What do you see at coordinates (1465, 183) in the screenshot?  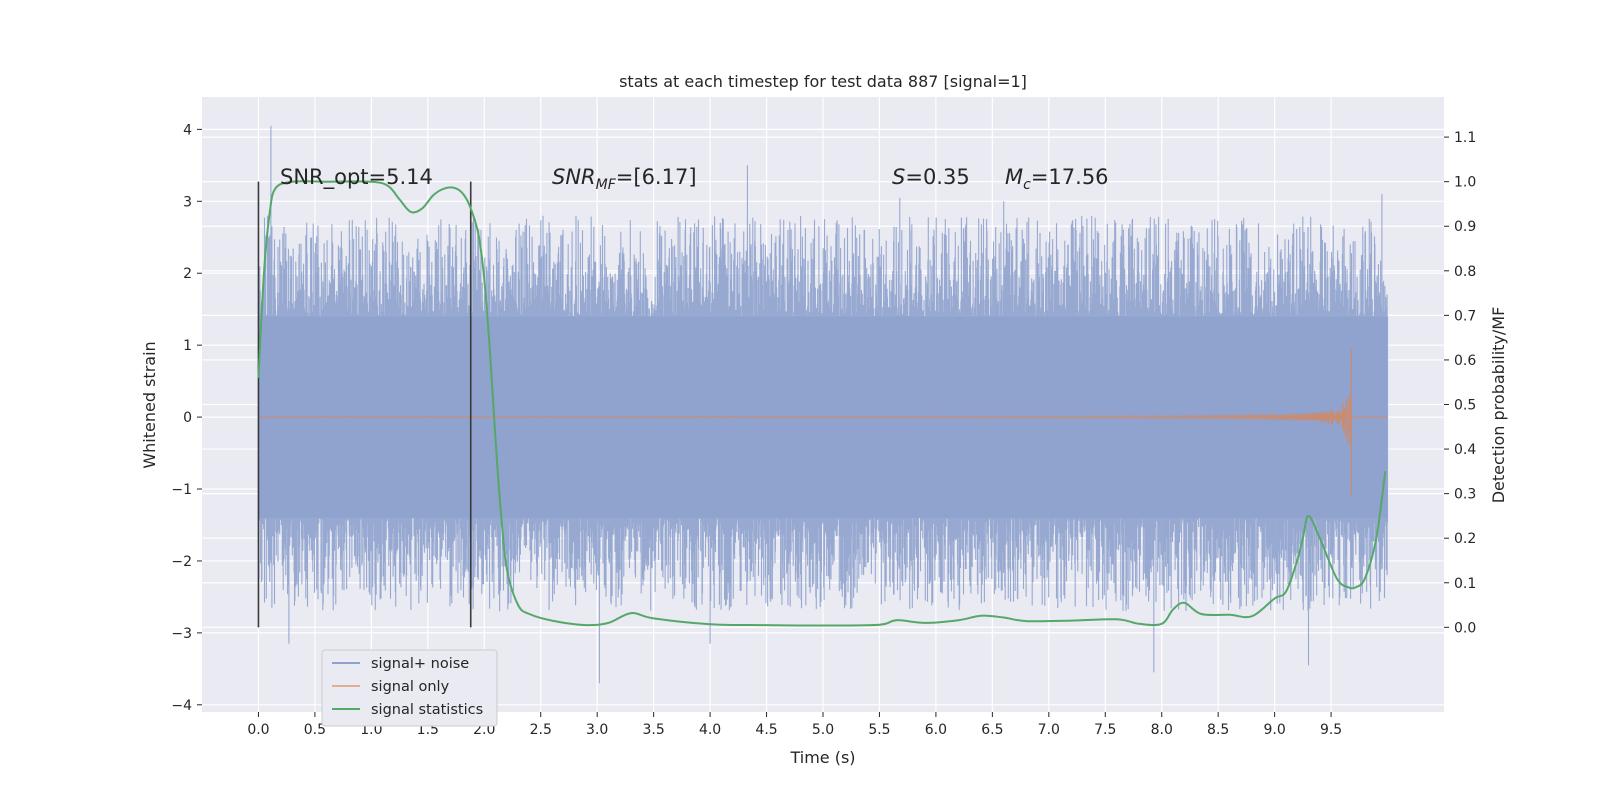 I see `right-tick-label: 1.0` at bounding box center [1465, 183].